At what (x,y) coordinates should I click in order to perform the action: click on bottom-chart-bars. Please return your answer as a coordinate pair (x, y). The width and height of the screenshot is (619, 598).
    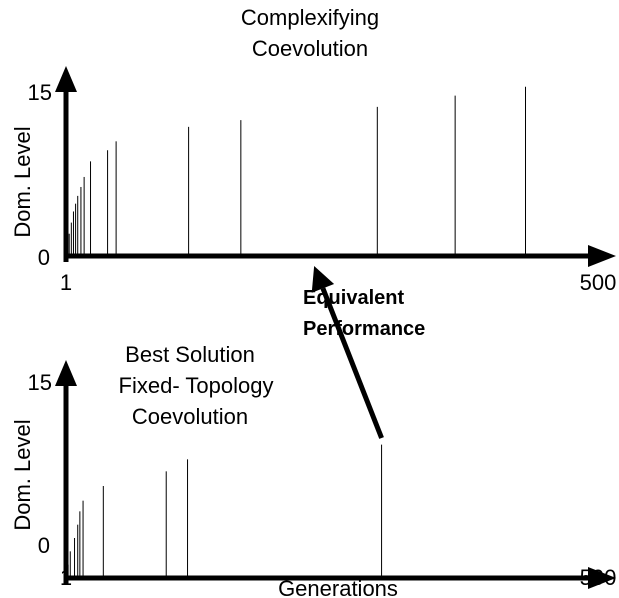
    Looking at the image, I should click on (225, 510).